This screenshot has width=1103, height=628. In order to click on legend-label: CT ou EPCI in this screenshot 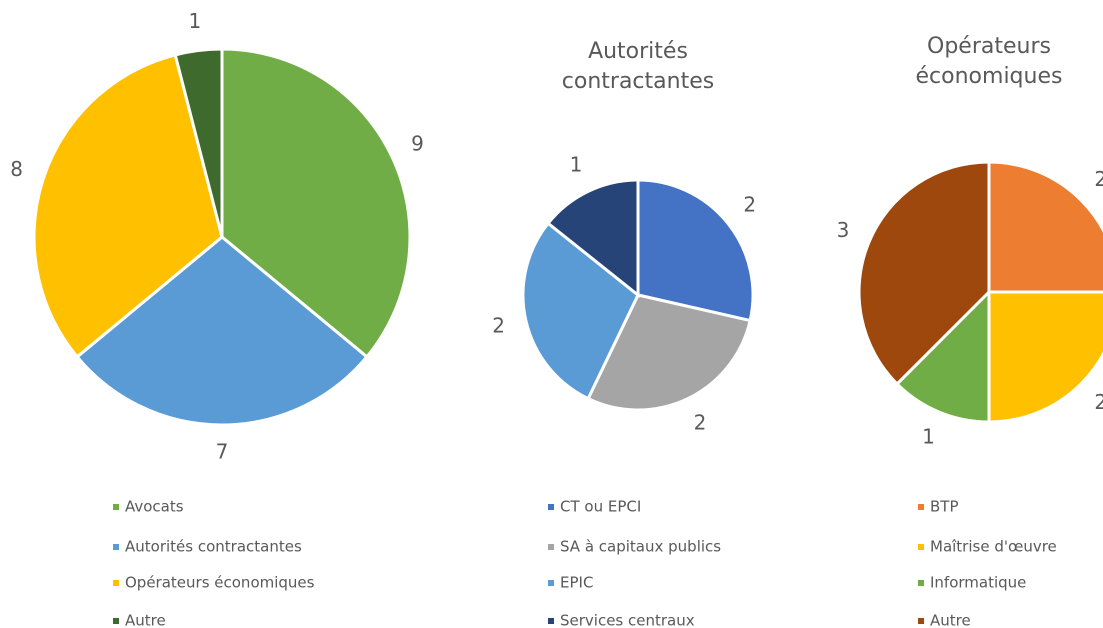, I will do `click(600, 507)`.